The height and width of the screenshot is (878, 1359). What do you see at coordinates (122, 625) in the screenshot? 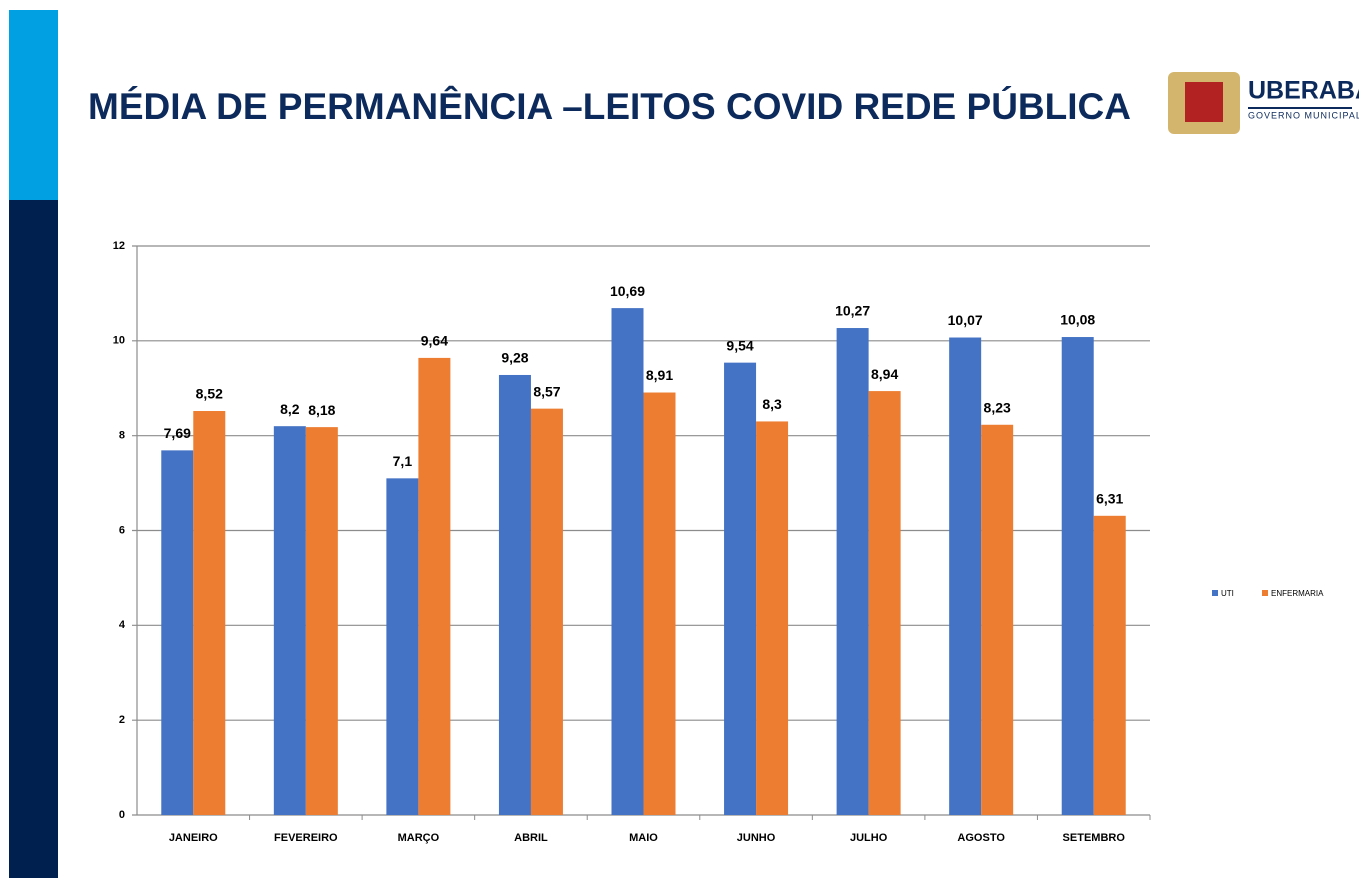
I see `y-tick-label: 4` at bounding box center [122, 625].